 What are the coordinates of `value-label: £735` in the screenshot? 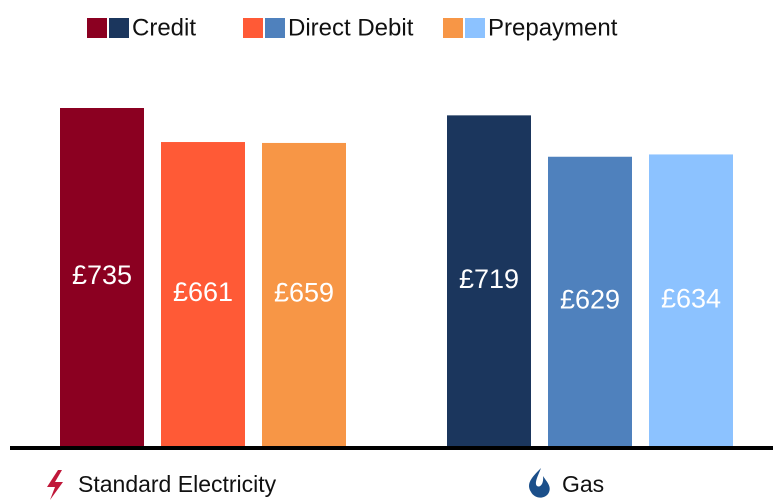 It's located at (102, 275).